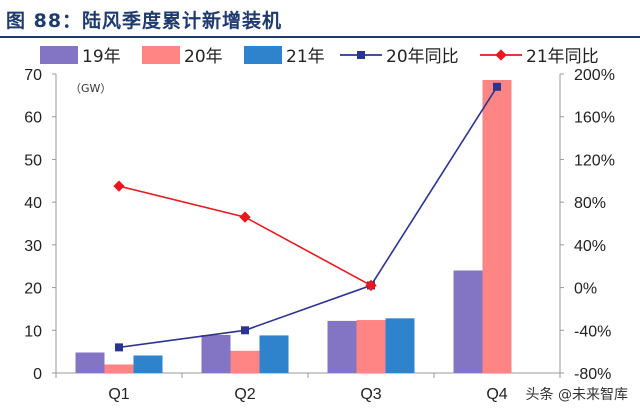 The height and width of the screenshot is (411, 640). I want to click on y-tick-label-right: 40%, so click(590, 246).